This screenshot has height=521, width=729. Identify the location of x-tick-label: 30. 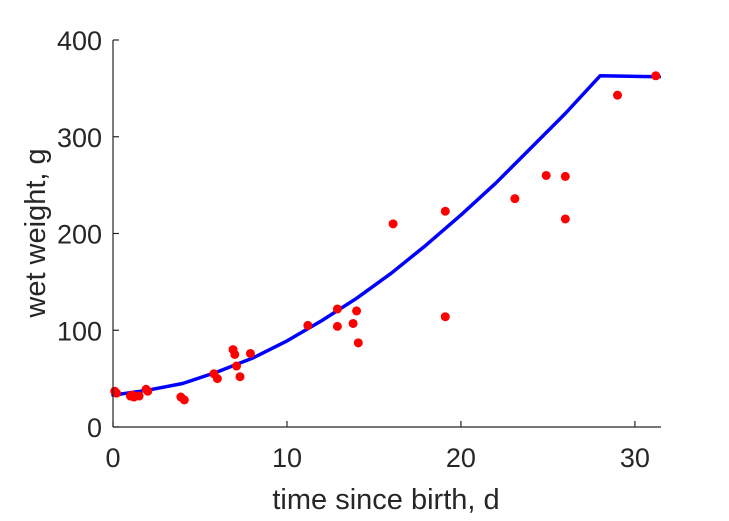
(635, 458).